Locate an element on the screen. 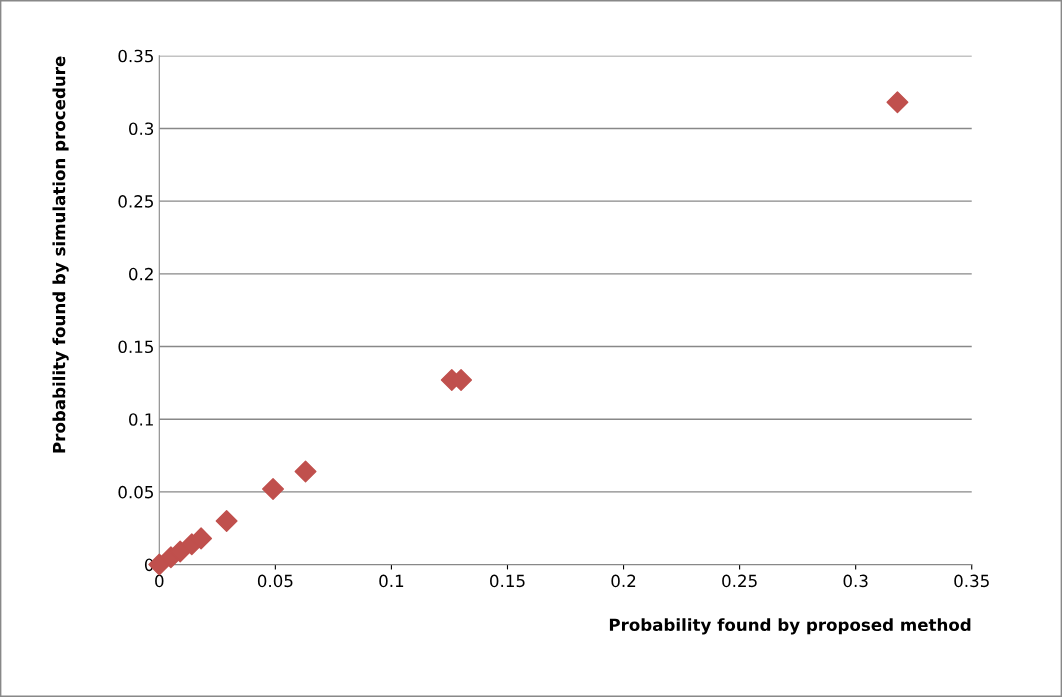 The image size is (1062, 697). x-tick-label: 0.05 is located at coordinates (275, 581).